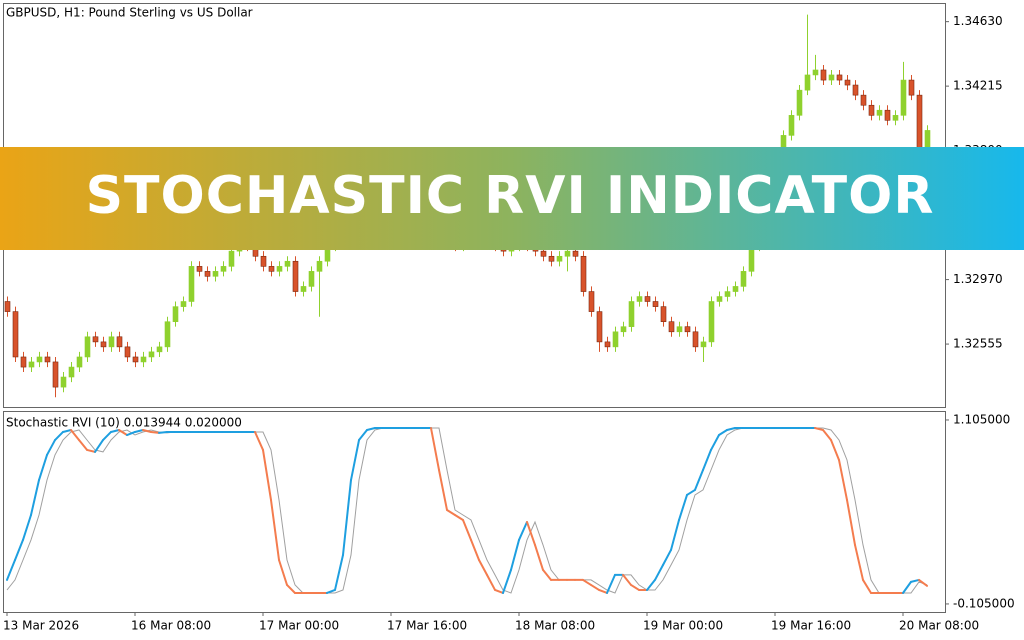 This screenshot has height=640, width=1024. Describe the element at coordinates (129, 13) in the screenshot. I see `price-chart-title: GBPUSD, H1: Pound Sterling vs US Dollar` at that location.